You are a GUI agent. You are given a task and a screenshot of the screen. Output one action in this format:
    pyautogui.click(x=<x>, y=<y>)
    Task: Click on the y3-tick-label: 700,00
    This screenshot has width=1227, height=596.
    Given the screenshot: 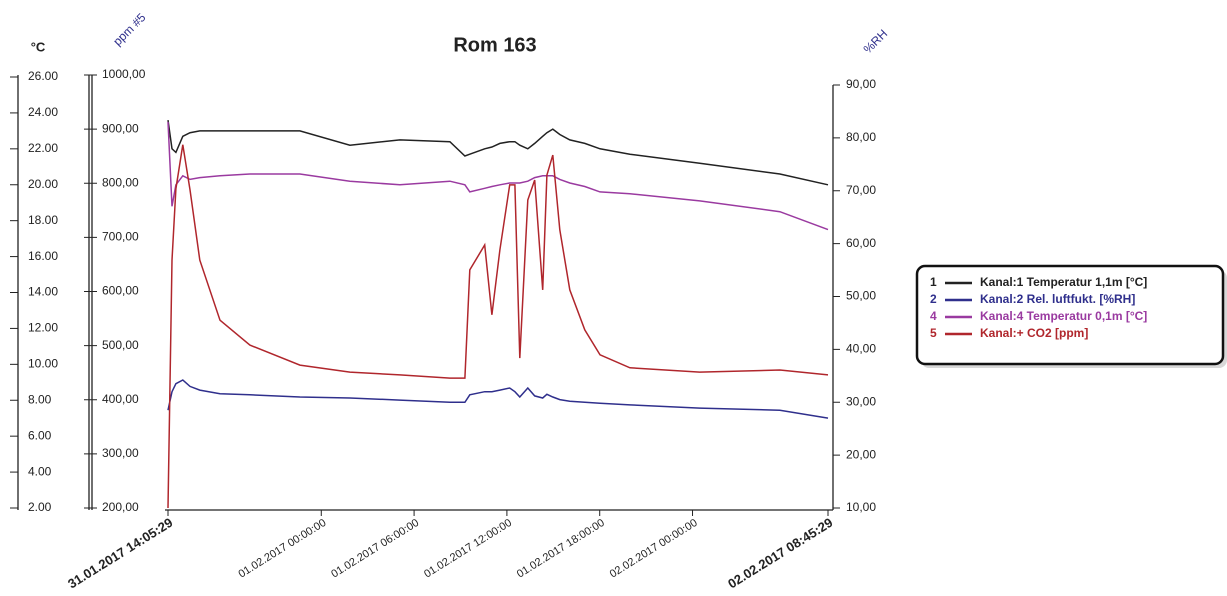 What is the action you would take?
    pyautogui.click(x=120, y=237)
    